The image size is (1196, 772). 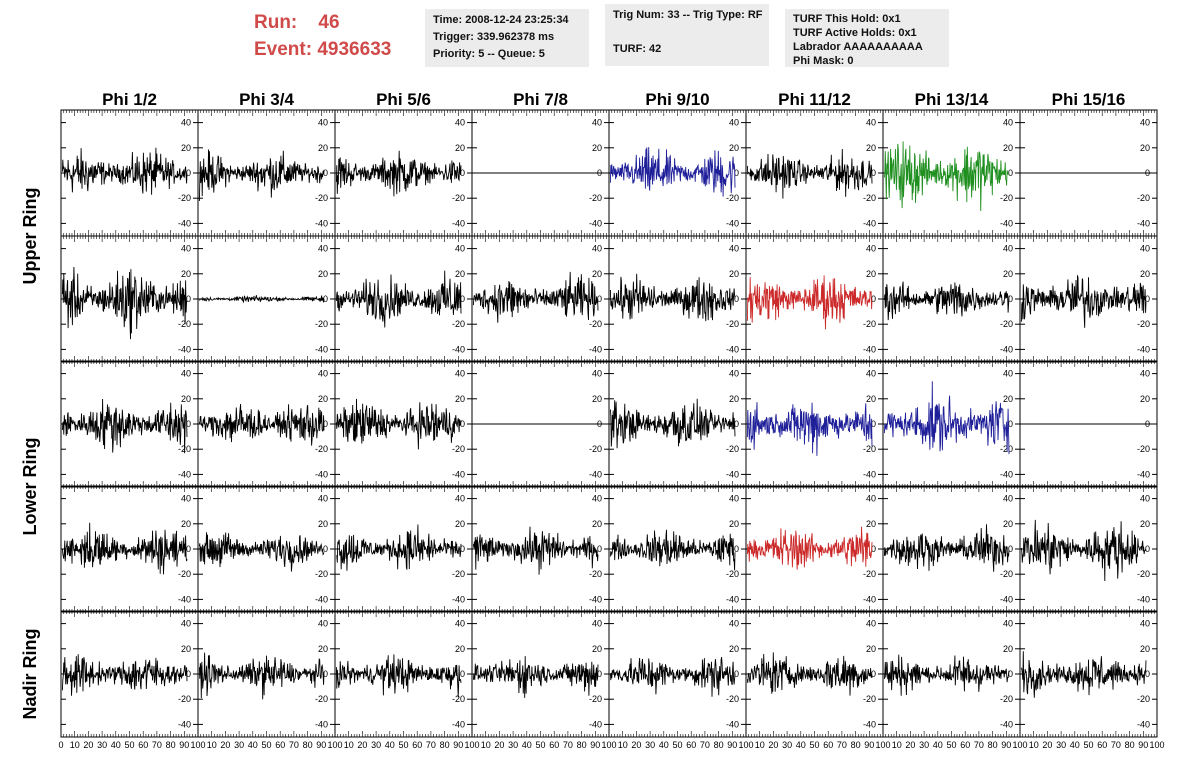 What do you see at coordinates (855, 33) in the screenshot?
I see `turf-active-text: TURF Active Holds: 0x1` at bounding box center [855, 33].